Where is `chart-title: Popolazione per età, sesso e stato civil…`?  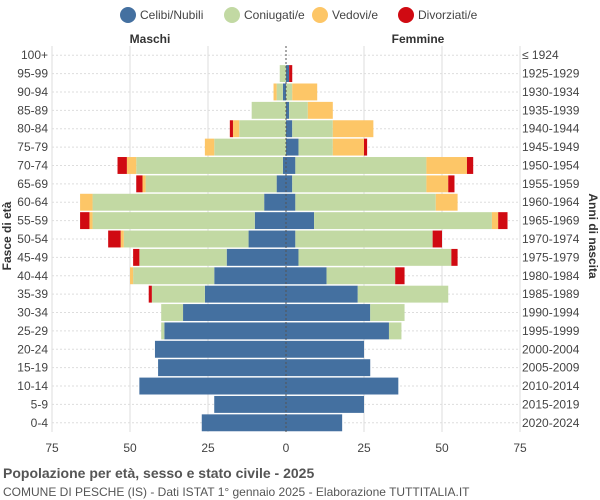
chart-title: Popolazione per età, sesso e stato civil… is located at coordinates (158, 473).